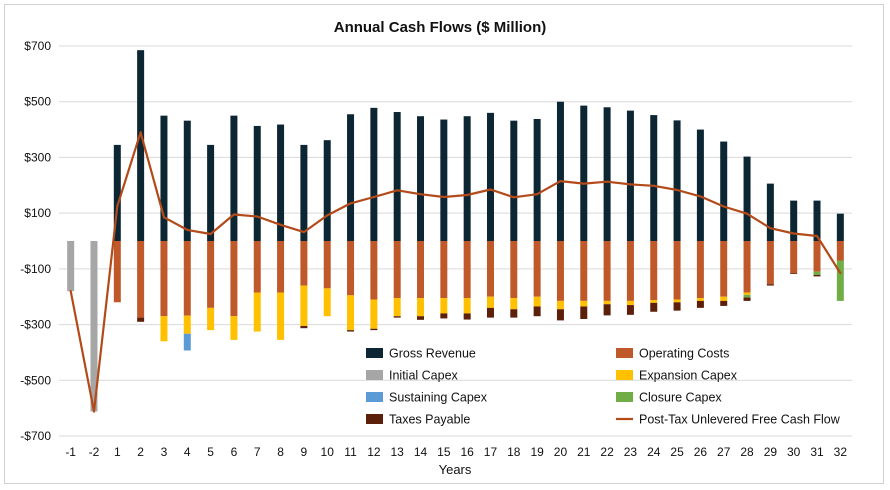 This screenshot has width=890, height=490. I want to click on x-tick-label: 15, so click(444, 452).